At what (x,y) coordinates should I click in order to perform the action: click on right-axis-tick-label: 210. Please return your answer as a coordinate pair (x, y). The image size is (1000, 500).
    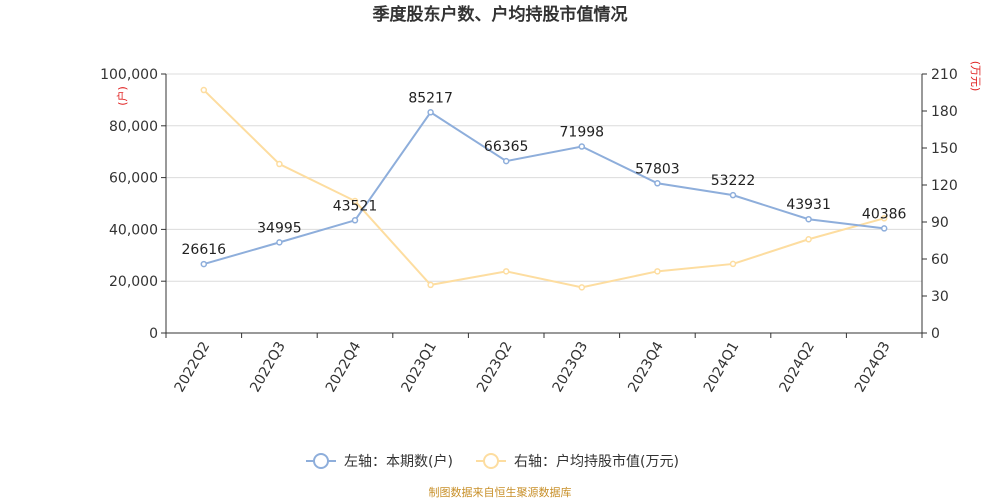
    Looking at the image, I should click on (944, 75).